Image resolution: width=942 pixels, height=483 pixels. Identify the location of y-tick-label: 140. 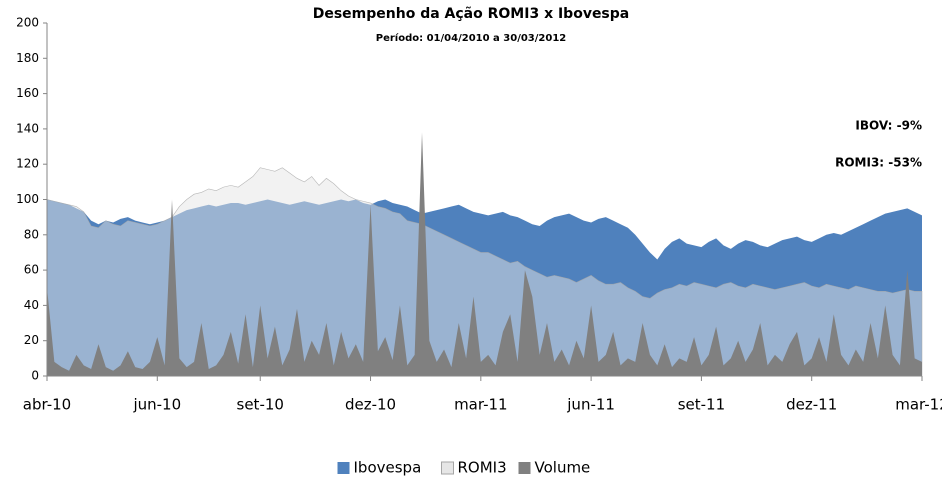
(27, 128).